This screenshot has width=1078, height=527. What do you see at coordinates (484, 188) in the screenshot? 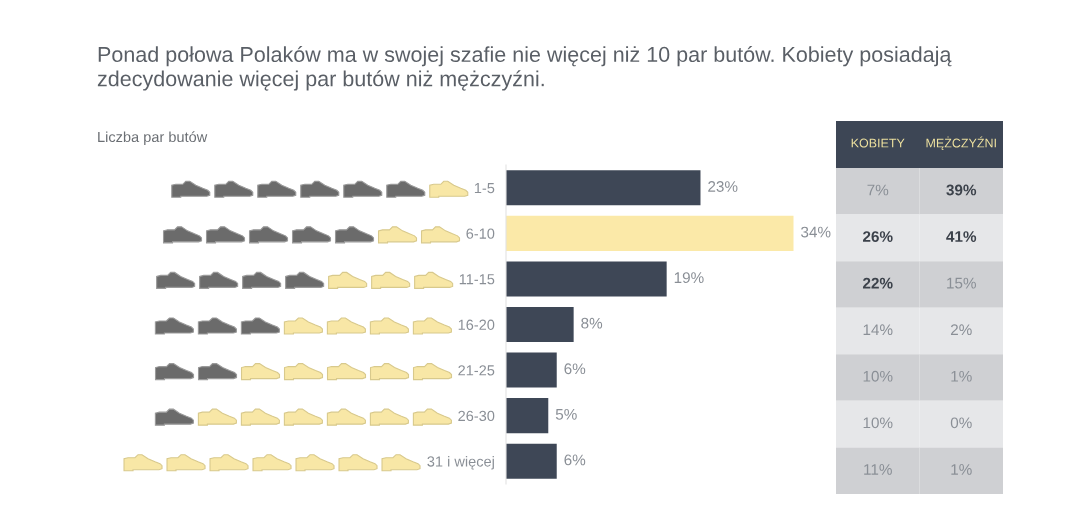
I see `y-tick-label: 1-5` at bounding box center [484, 188].